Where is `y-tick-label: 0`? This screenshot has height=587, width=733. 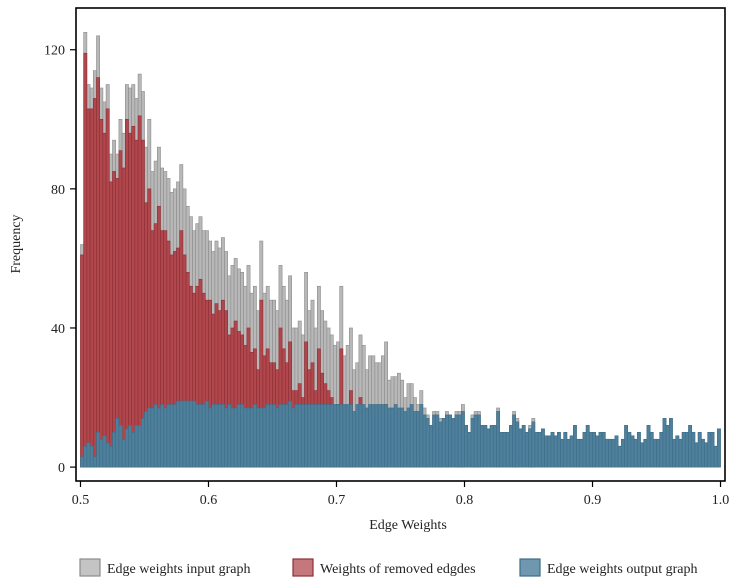
y-tick-label: 0 is located at coordinates (61, 468).